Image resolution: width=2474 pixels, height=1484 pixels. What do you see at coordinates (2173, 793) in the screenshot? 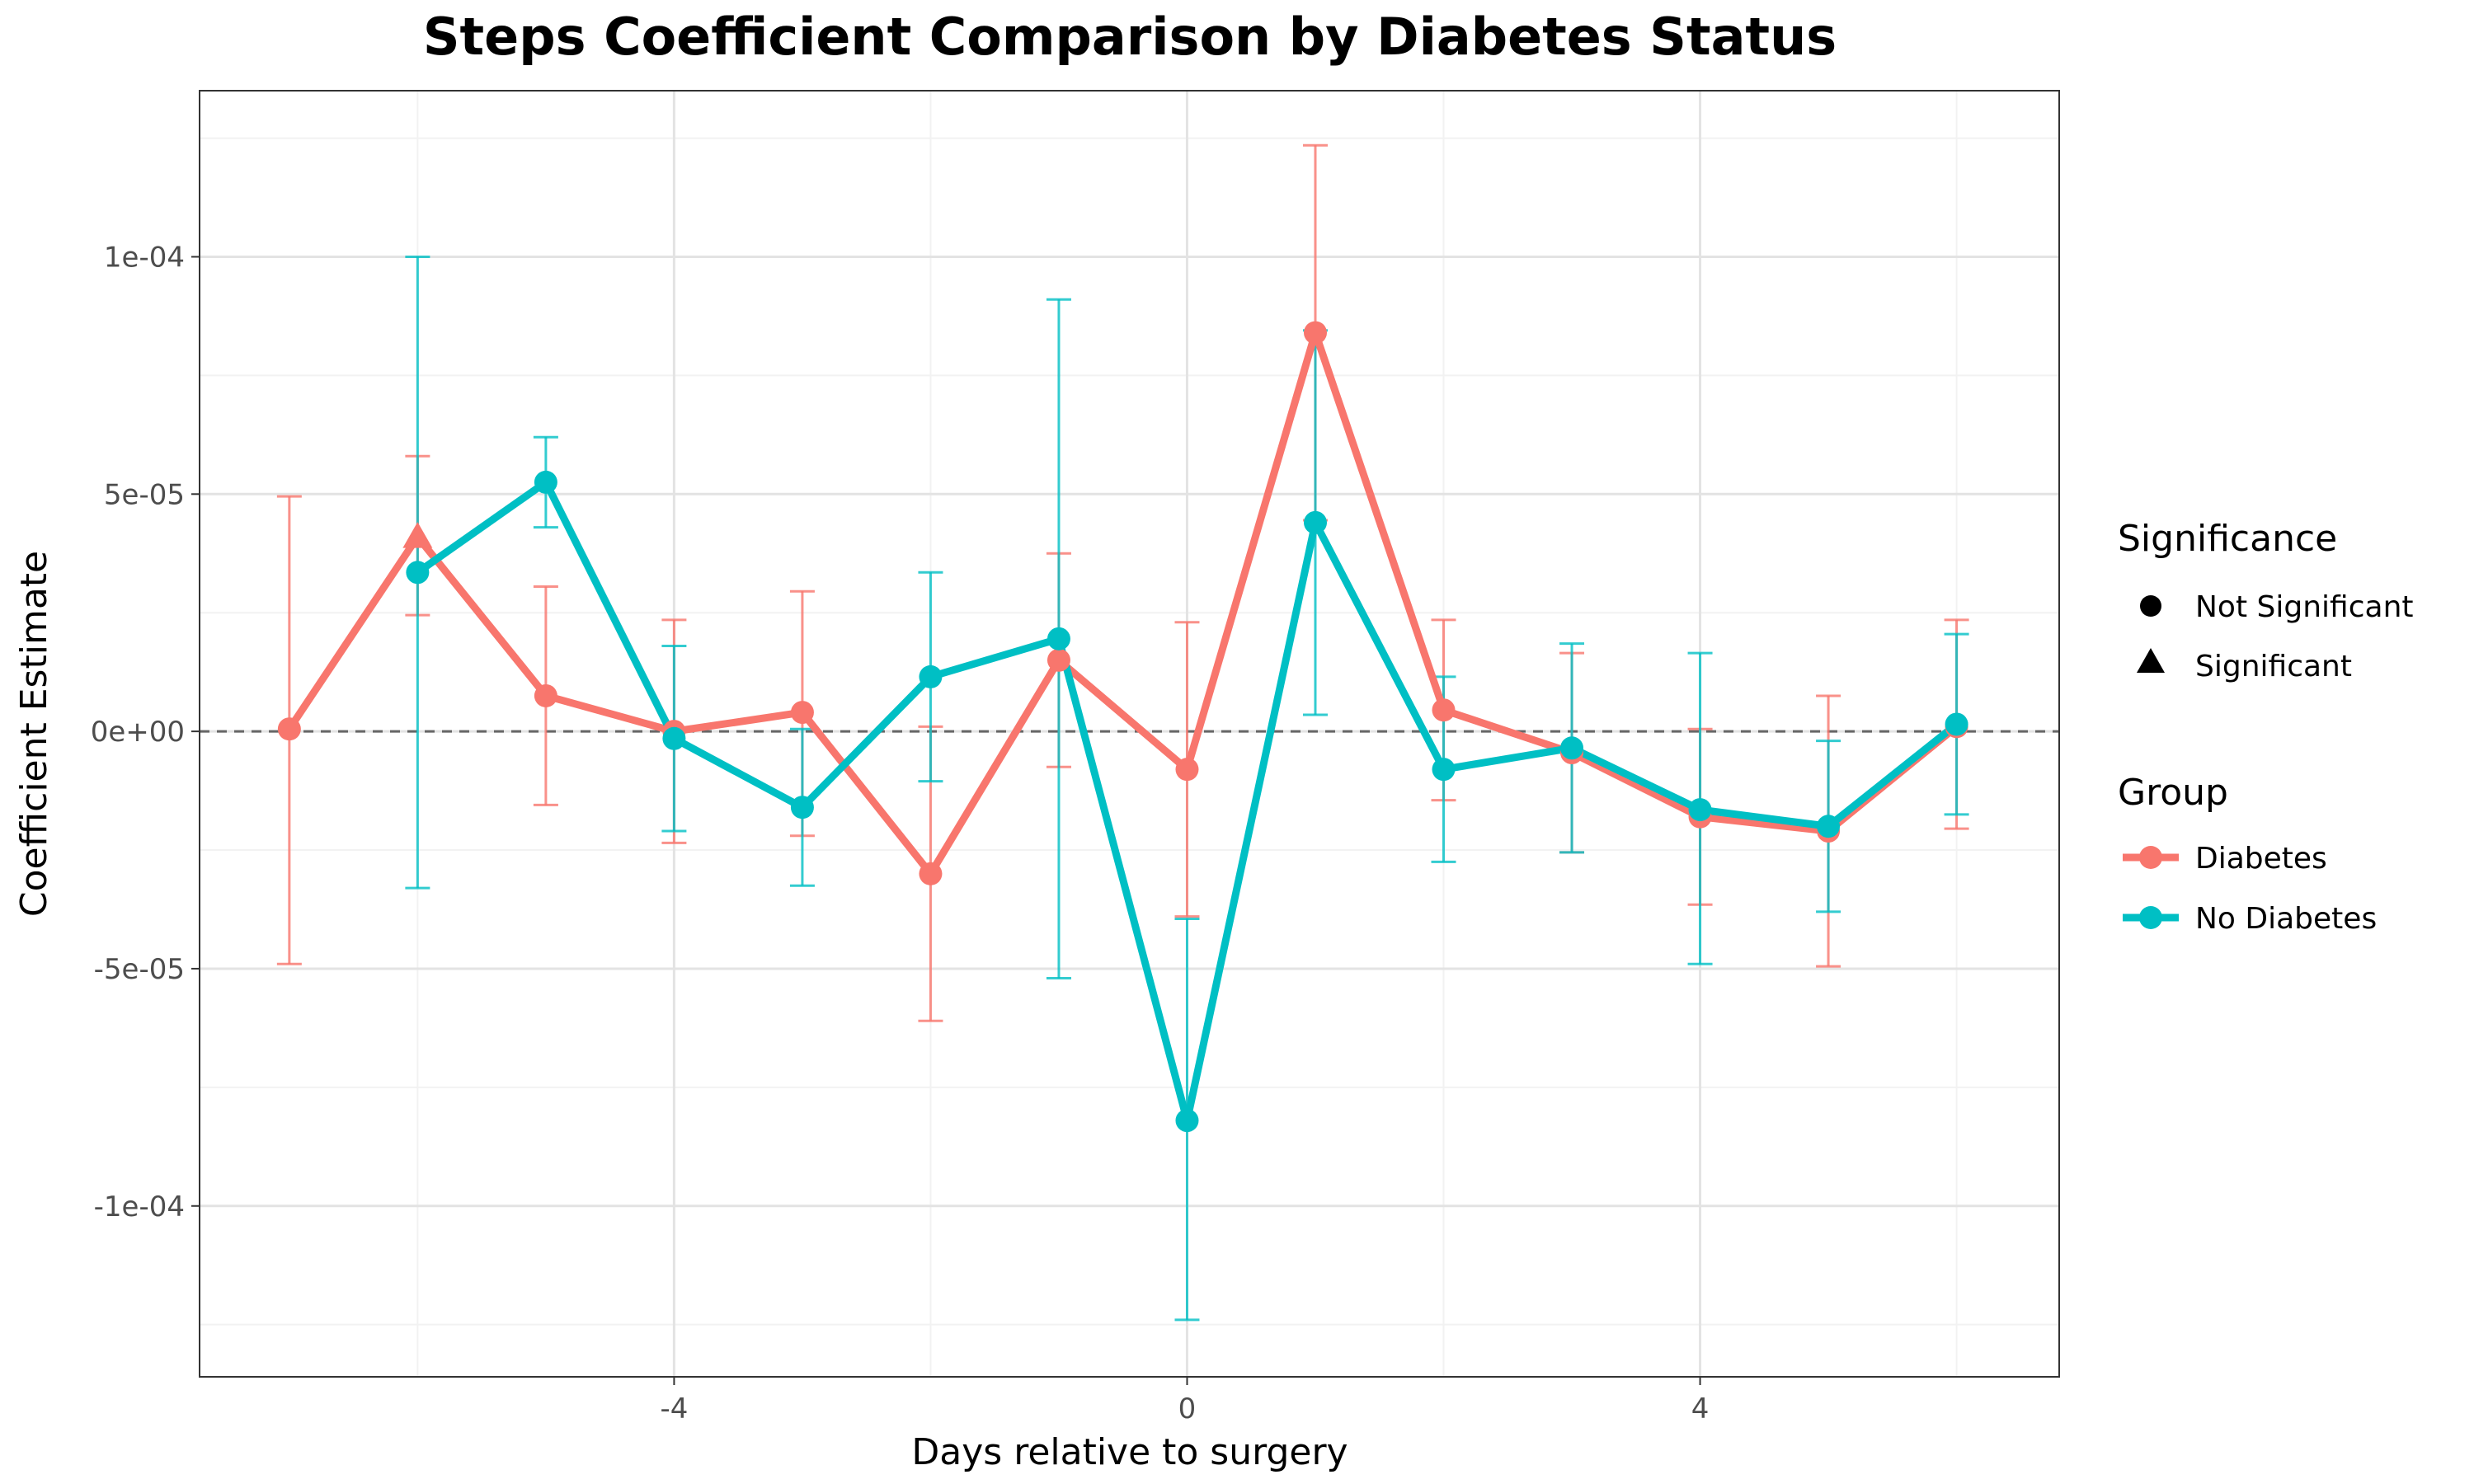
I see `legend-group-title: Group` at bounding box center [2173, 793].